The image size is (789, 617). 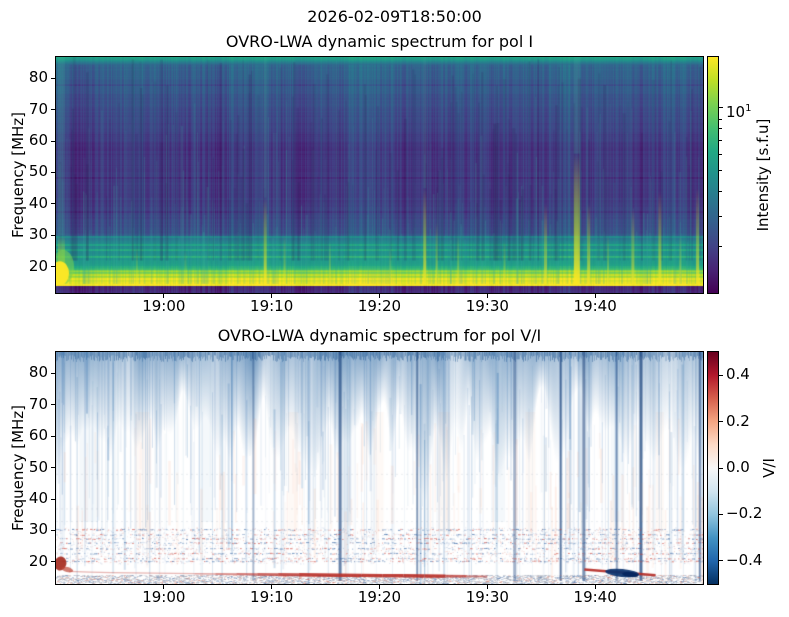 I want to click on pol-vi-colorbar-label: V/I, so click(x=769, y=468).